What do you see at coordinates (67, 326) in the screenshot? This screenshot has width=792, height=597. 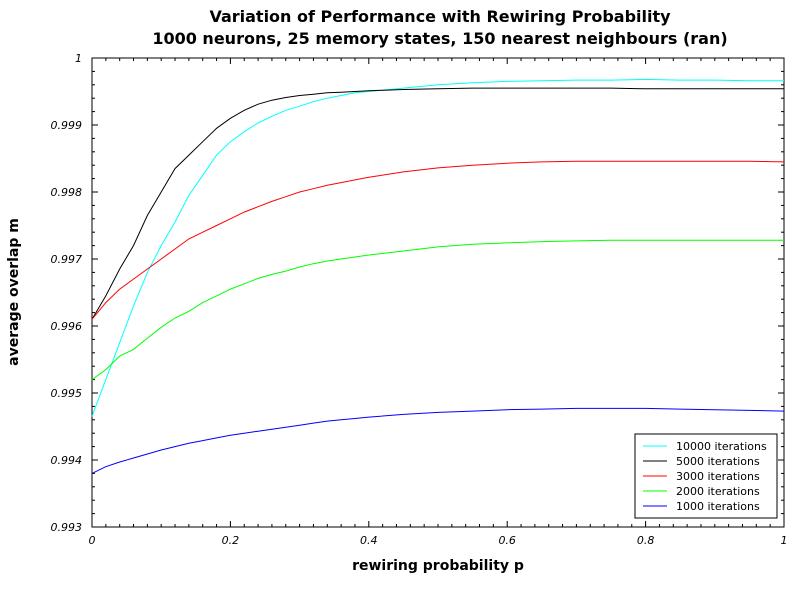 I see `y-tick-label: 0.996` at bounding box center [67, 326].